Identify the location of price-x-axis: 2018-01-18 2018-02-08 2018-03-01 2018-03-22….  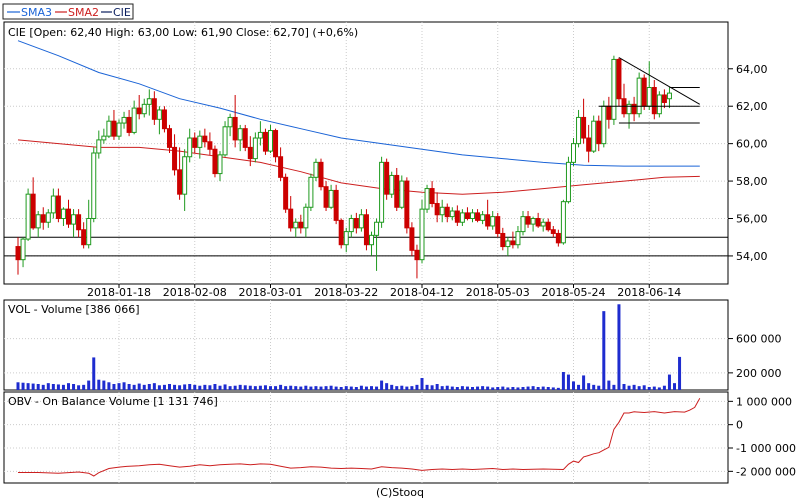
(384, 291).